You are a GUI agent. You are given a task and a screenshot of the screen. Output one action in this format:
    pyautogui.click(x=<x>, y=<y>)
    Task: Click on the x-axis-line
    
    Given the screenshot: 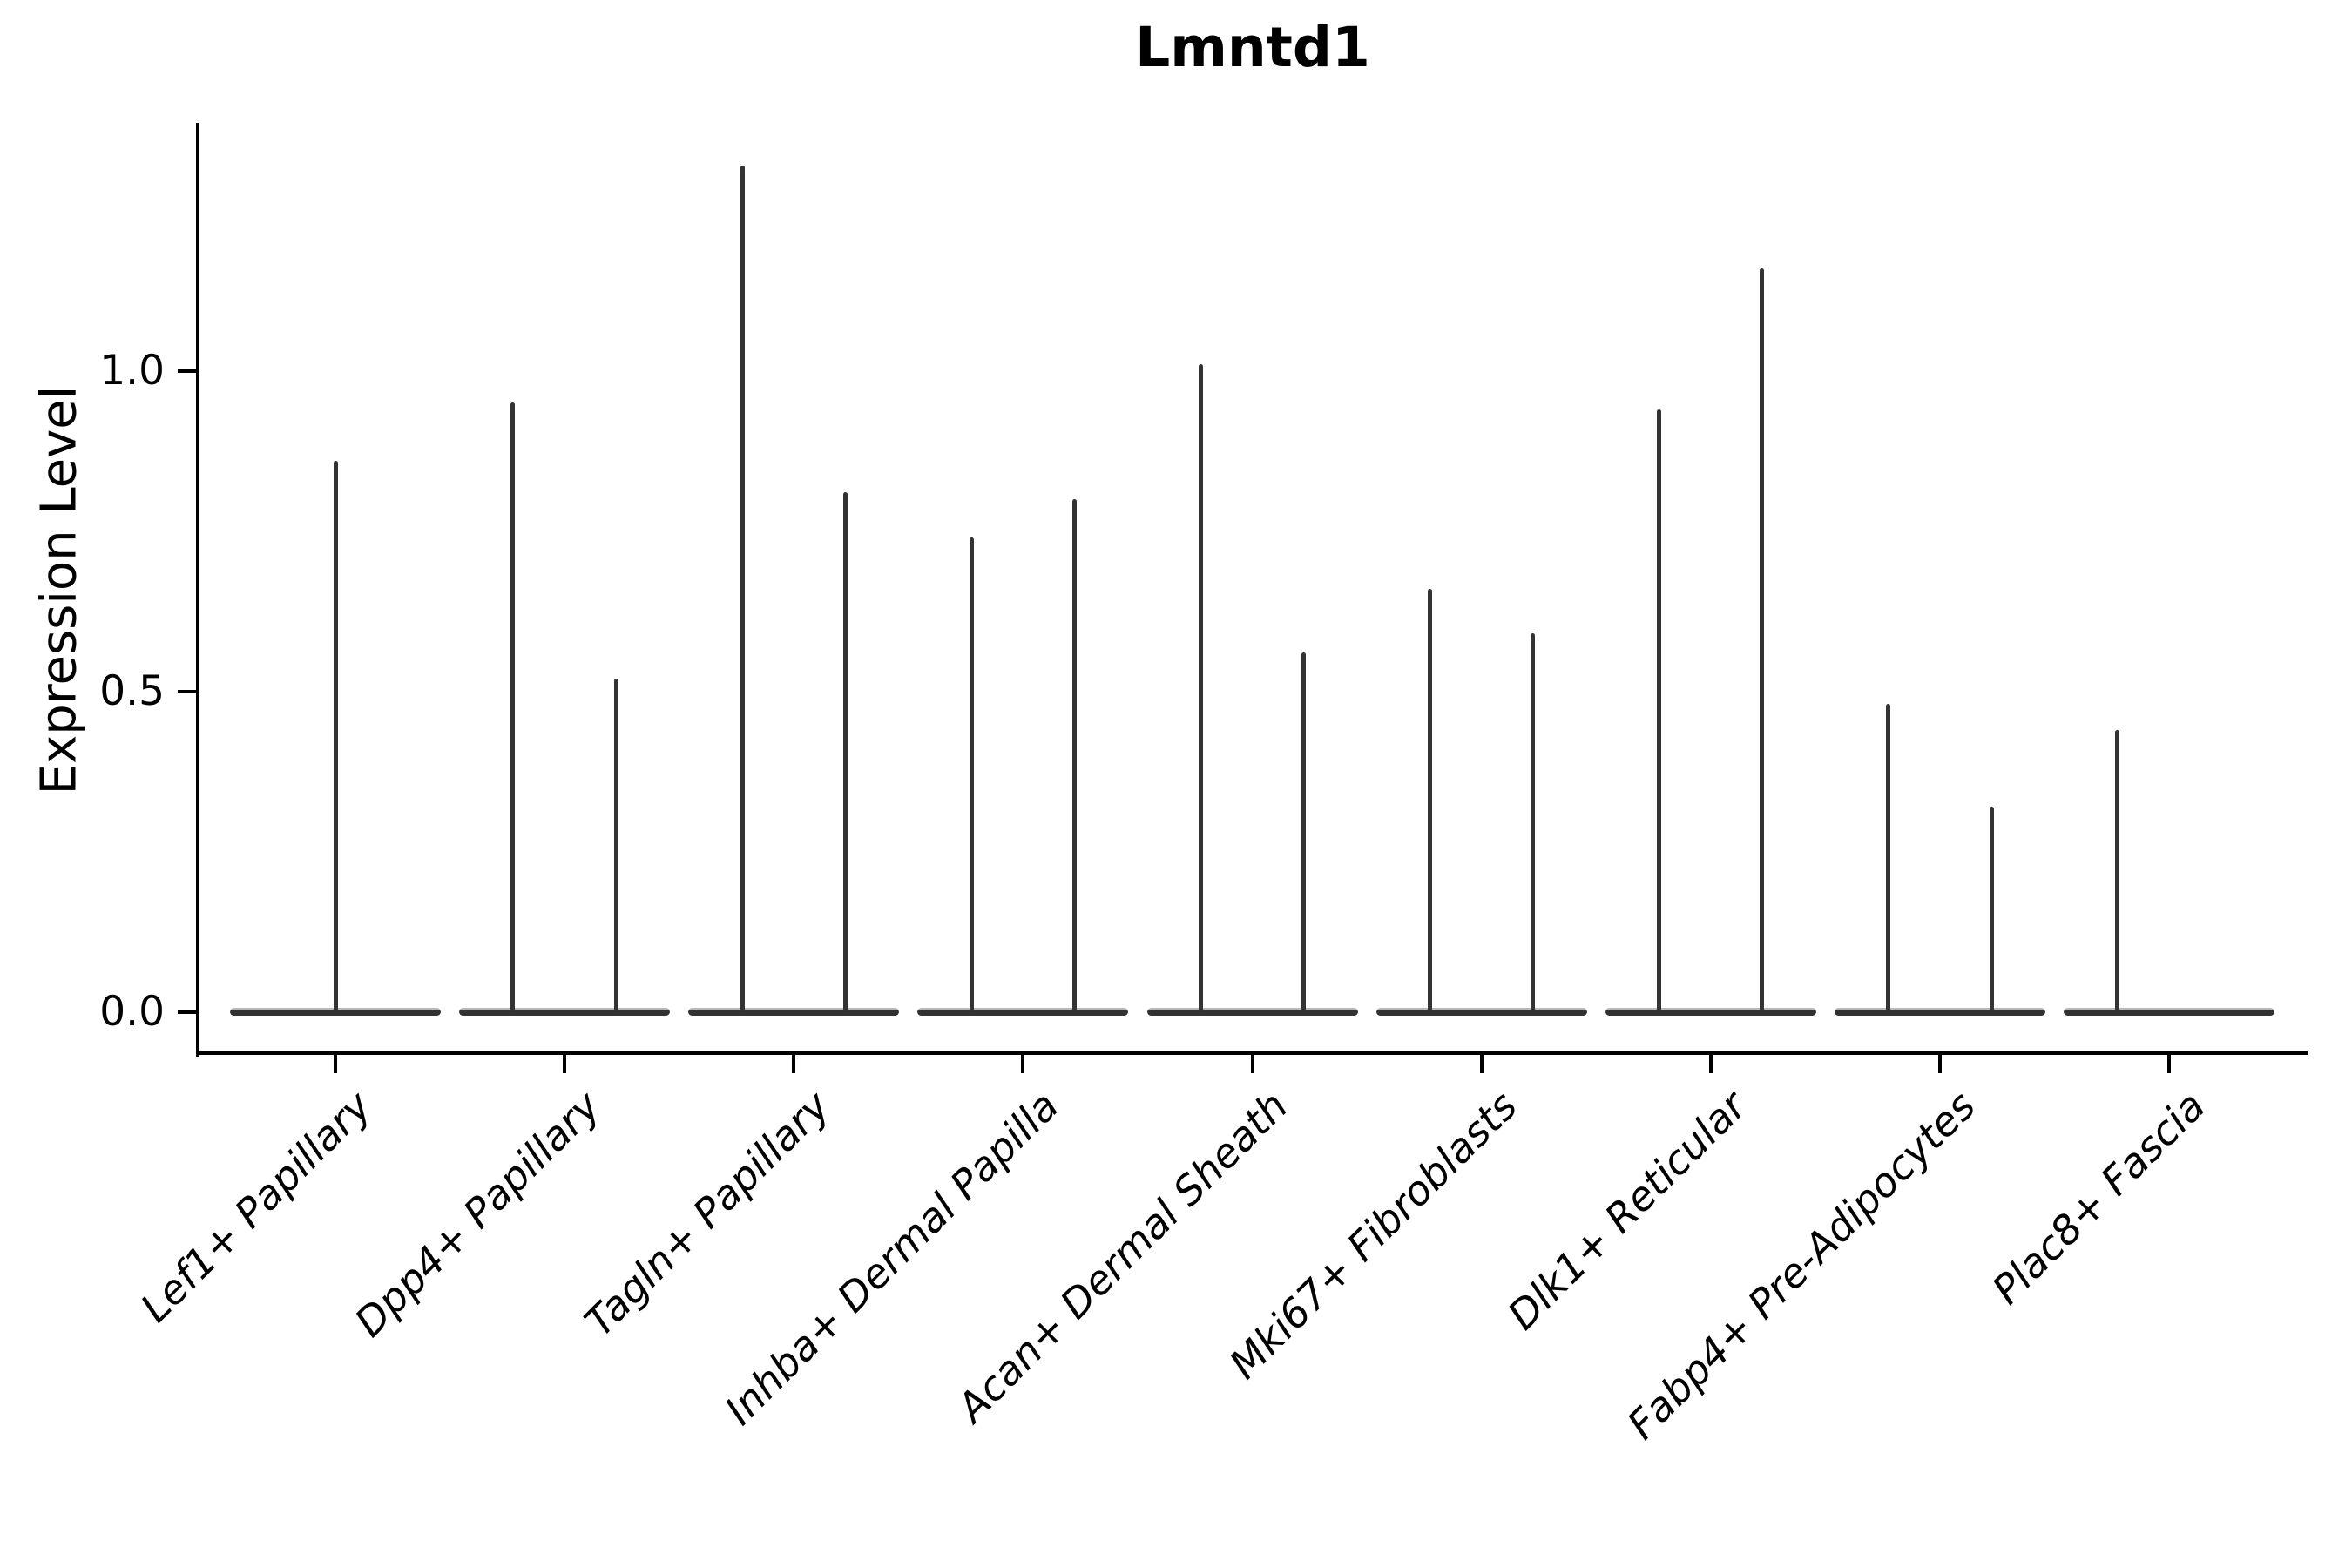 What is the action you would take?
    pyautogui.click(x=1252, y=1053)
    